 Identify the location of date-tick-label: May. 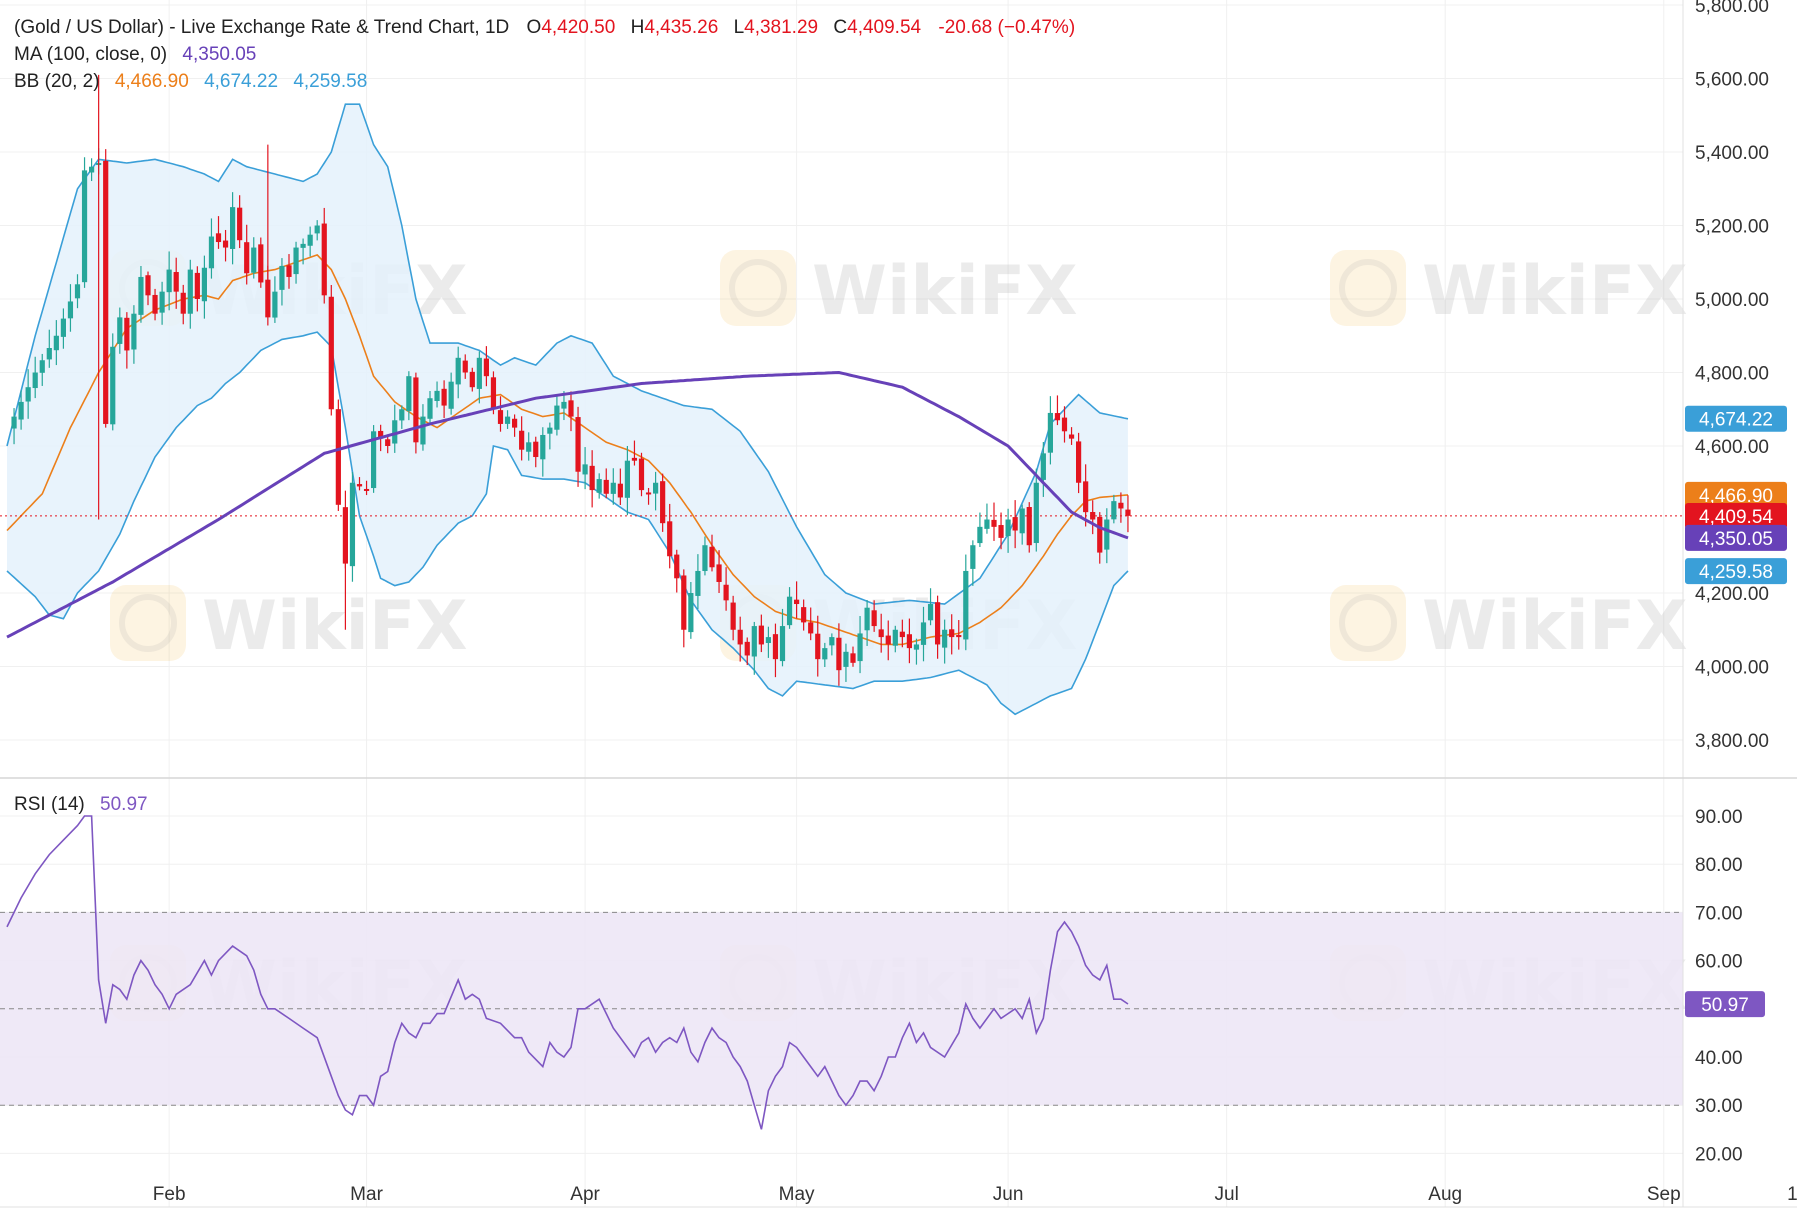
(797, 1194).